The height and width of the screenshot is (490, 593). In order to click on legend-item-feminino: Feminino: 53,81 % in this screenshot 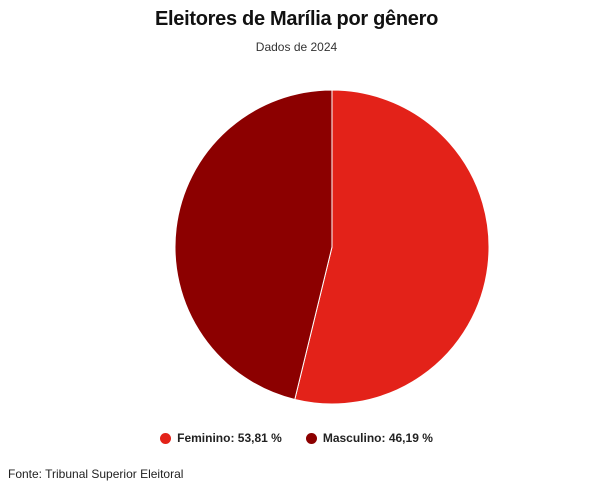, I will do `click(221, 438)`.